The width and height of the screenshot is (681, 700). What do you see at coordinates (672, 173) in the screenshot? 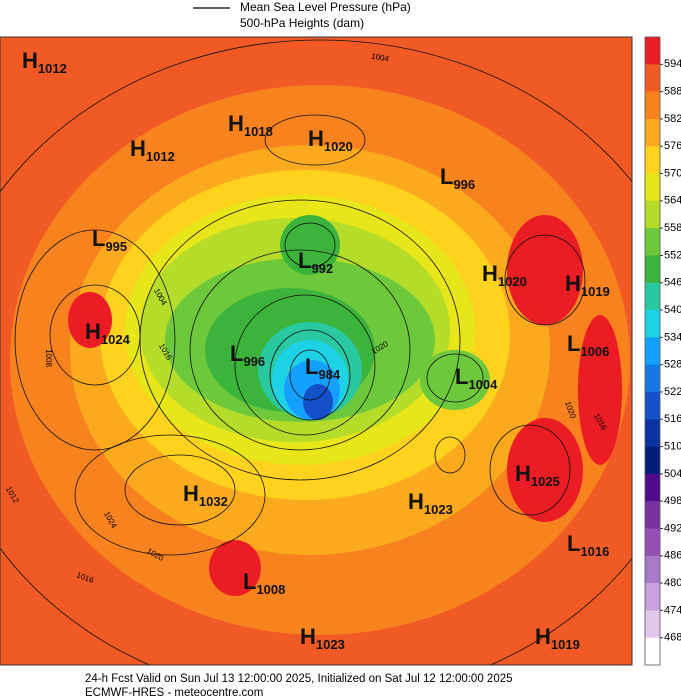
I see `colorbar-label: 570` at bounding box center [672, 173].